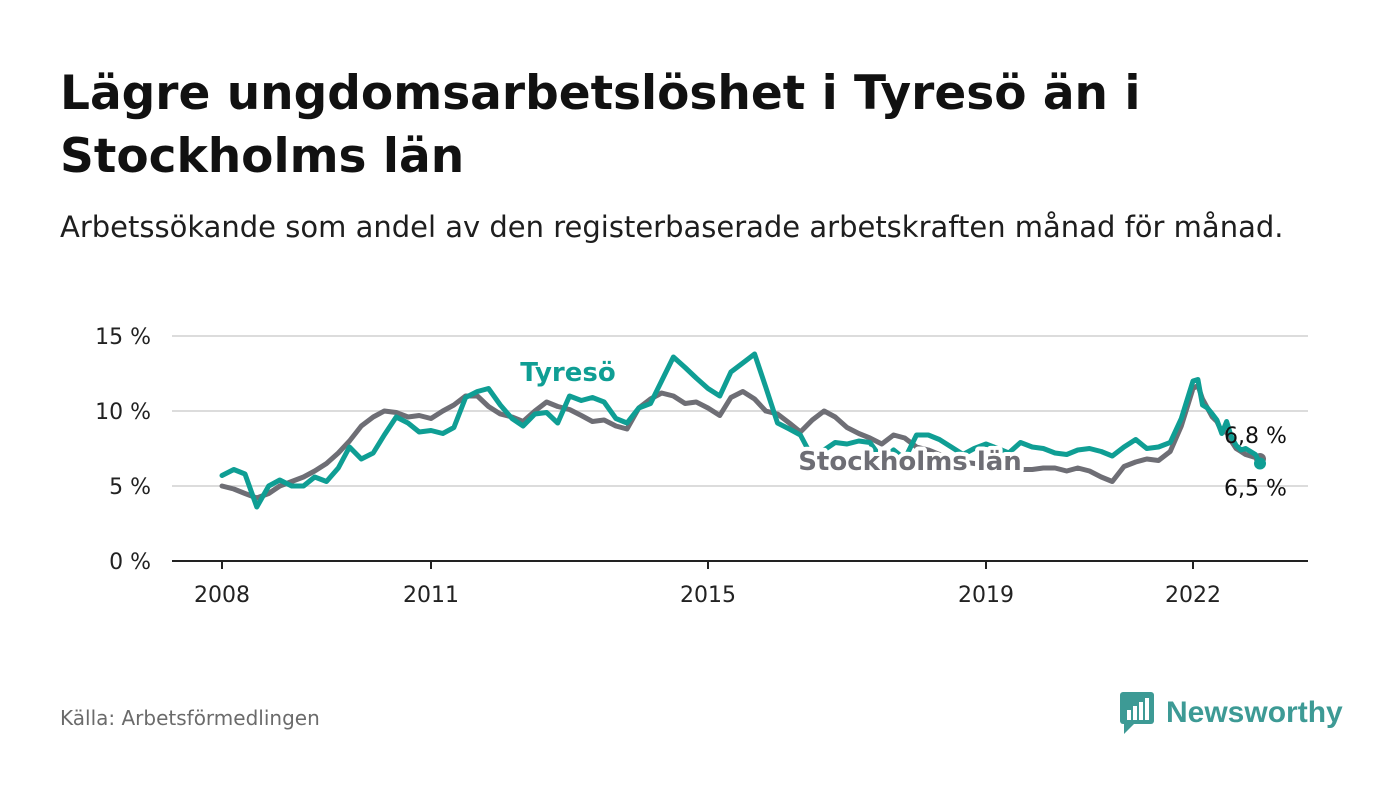 The width and height of the screenshot is (1400, 794). I want to click on series-lines, so click(742, 430).